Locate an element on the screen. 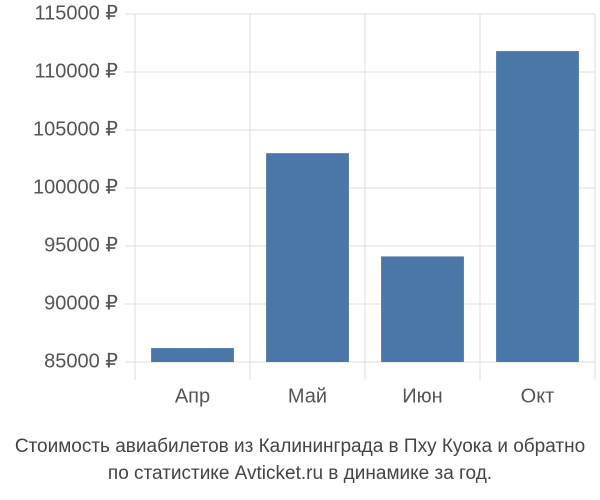 Image resolution: width=600 pixels, height=500 pixels. y-tick-label: 115000 ₽ is located at coordinates (76, 13).